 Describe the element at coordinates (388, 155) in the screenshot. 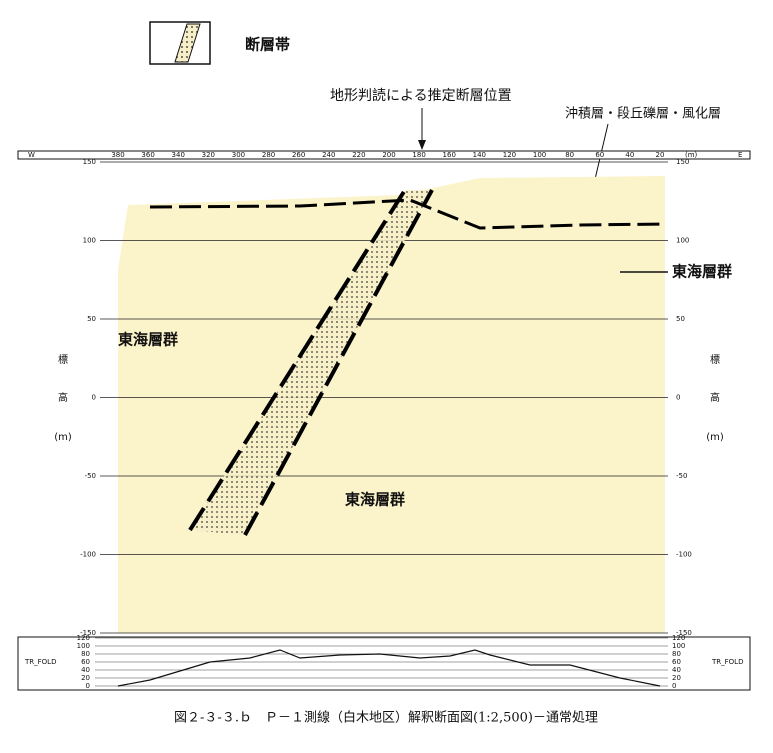

I see `scale-tick-label: 200` at that location.